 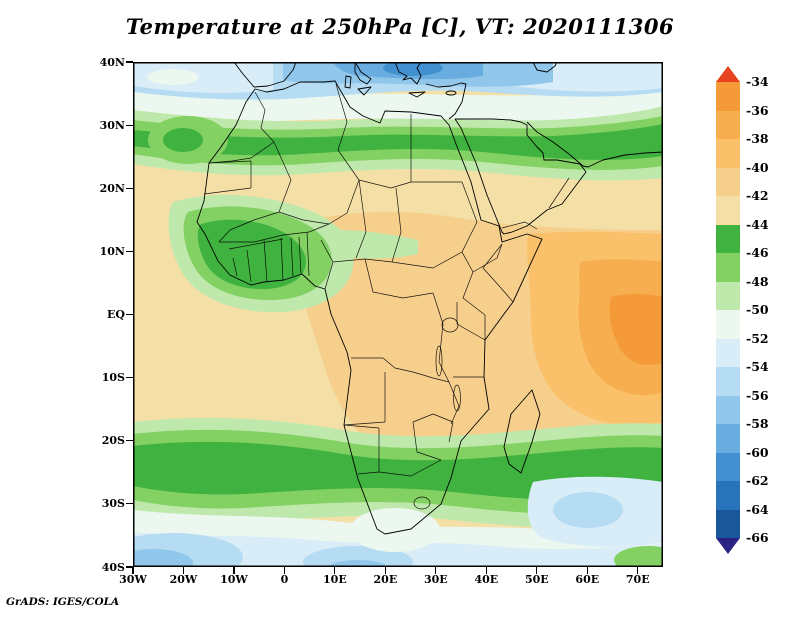 I want to click on lat-tick-label: 40S, so click(x=113, y=567).